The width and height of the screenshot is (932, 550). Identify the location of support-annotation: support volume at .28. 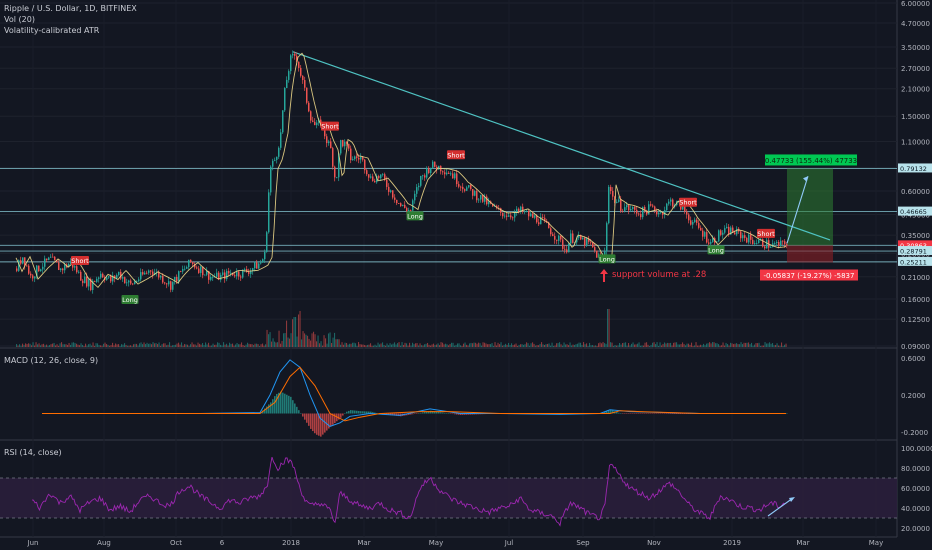
(659, 275).